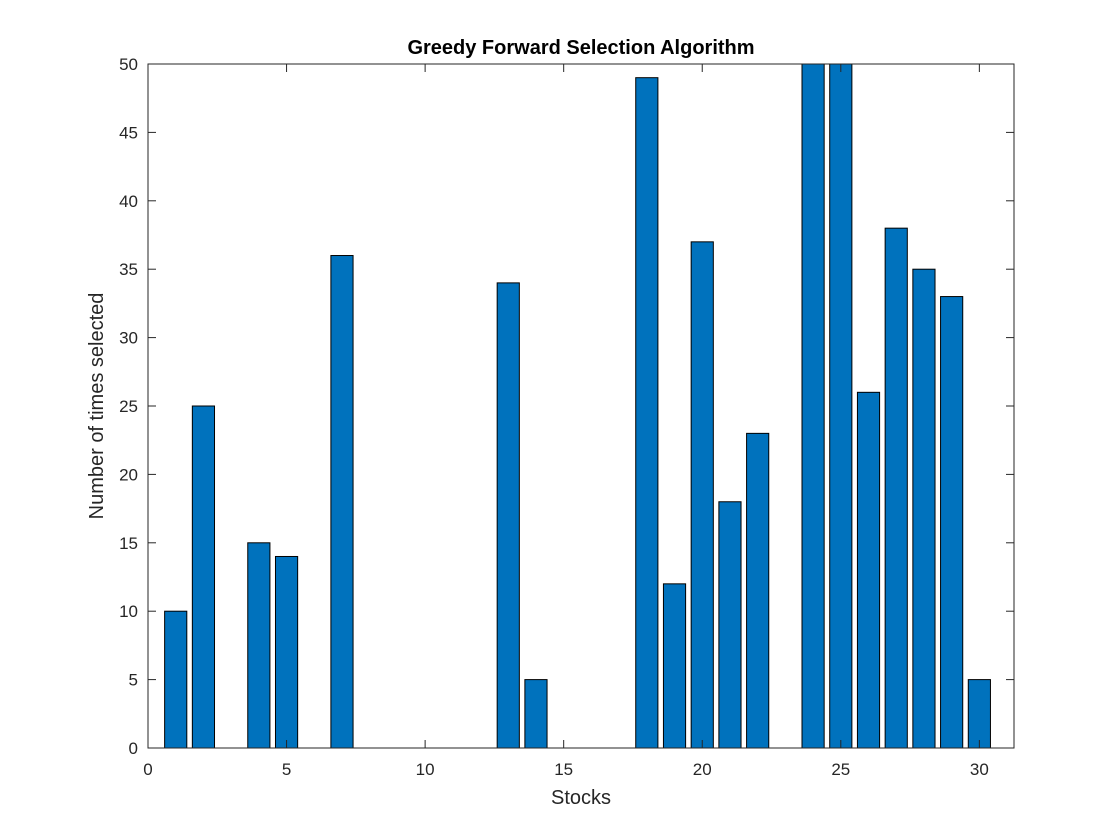 The height and width of the screenshot is (840, 1120). Describe the element at coordinates (133, 748) in the screenshot. I see `y-tick-label-0: 0` at that location.